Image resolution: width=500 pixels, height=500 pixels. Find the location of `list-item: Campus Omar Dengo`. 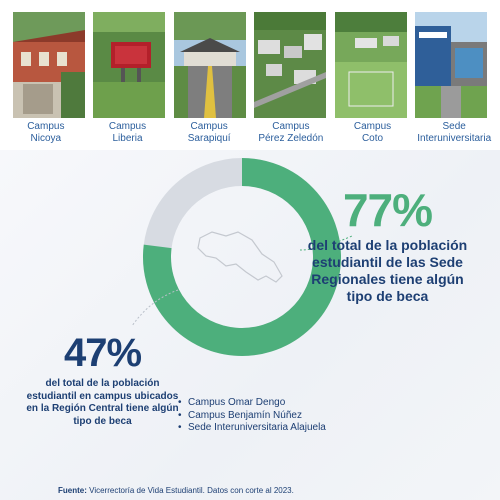

list-item: Campus Omar Dengo is located at coordinates (288, 403).